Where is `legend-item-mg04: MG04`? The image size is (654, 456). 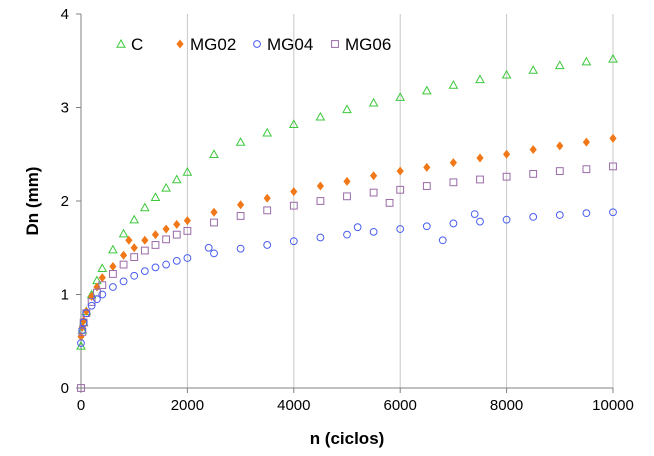 legend-item-mg04: MG04 is located at coordinates (283, 44).